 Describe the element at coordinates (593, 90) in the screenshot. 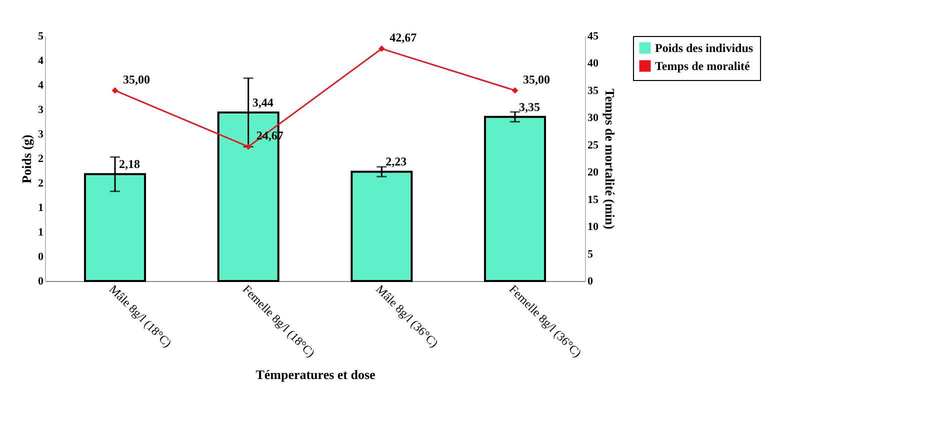

I see `y2-tick-label: 35` at that location.